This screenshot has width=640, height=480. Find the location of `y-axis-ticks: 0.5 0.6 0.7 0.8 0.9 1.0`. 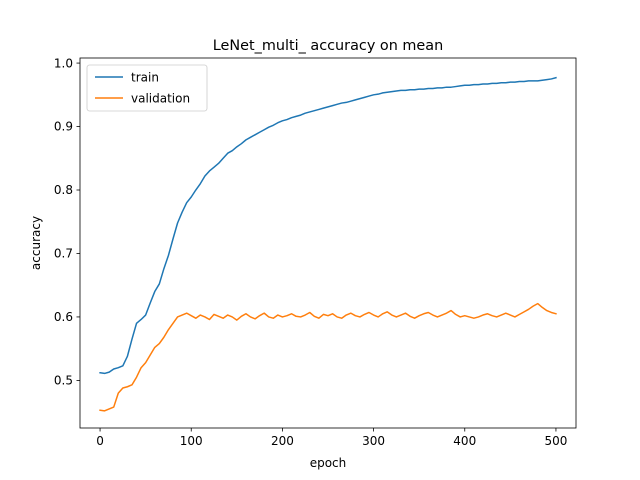

y-axis-ticks: 0.5 0.6 0.7 0.8 0.9 1.0 is located at coordinates (67, 222).